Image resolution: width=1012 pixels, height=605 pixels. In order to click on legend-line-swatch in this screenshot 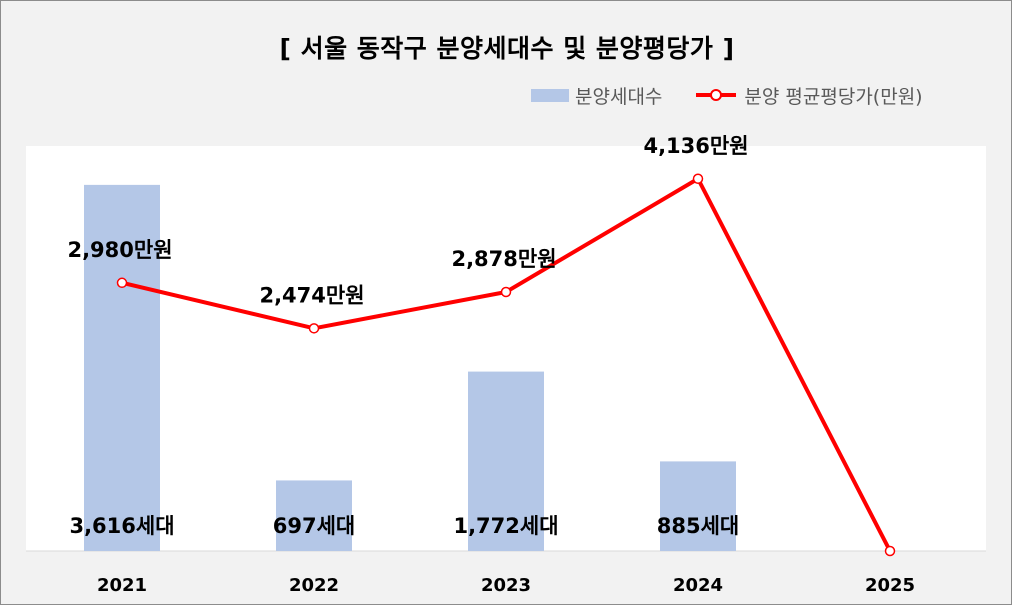, I will do `click(716, 95)`.